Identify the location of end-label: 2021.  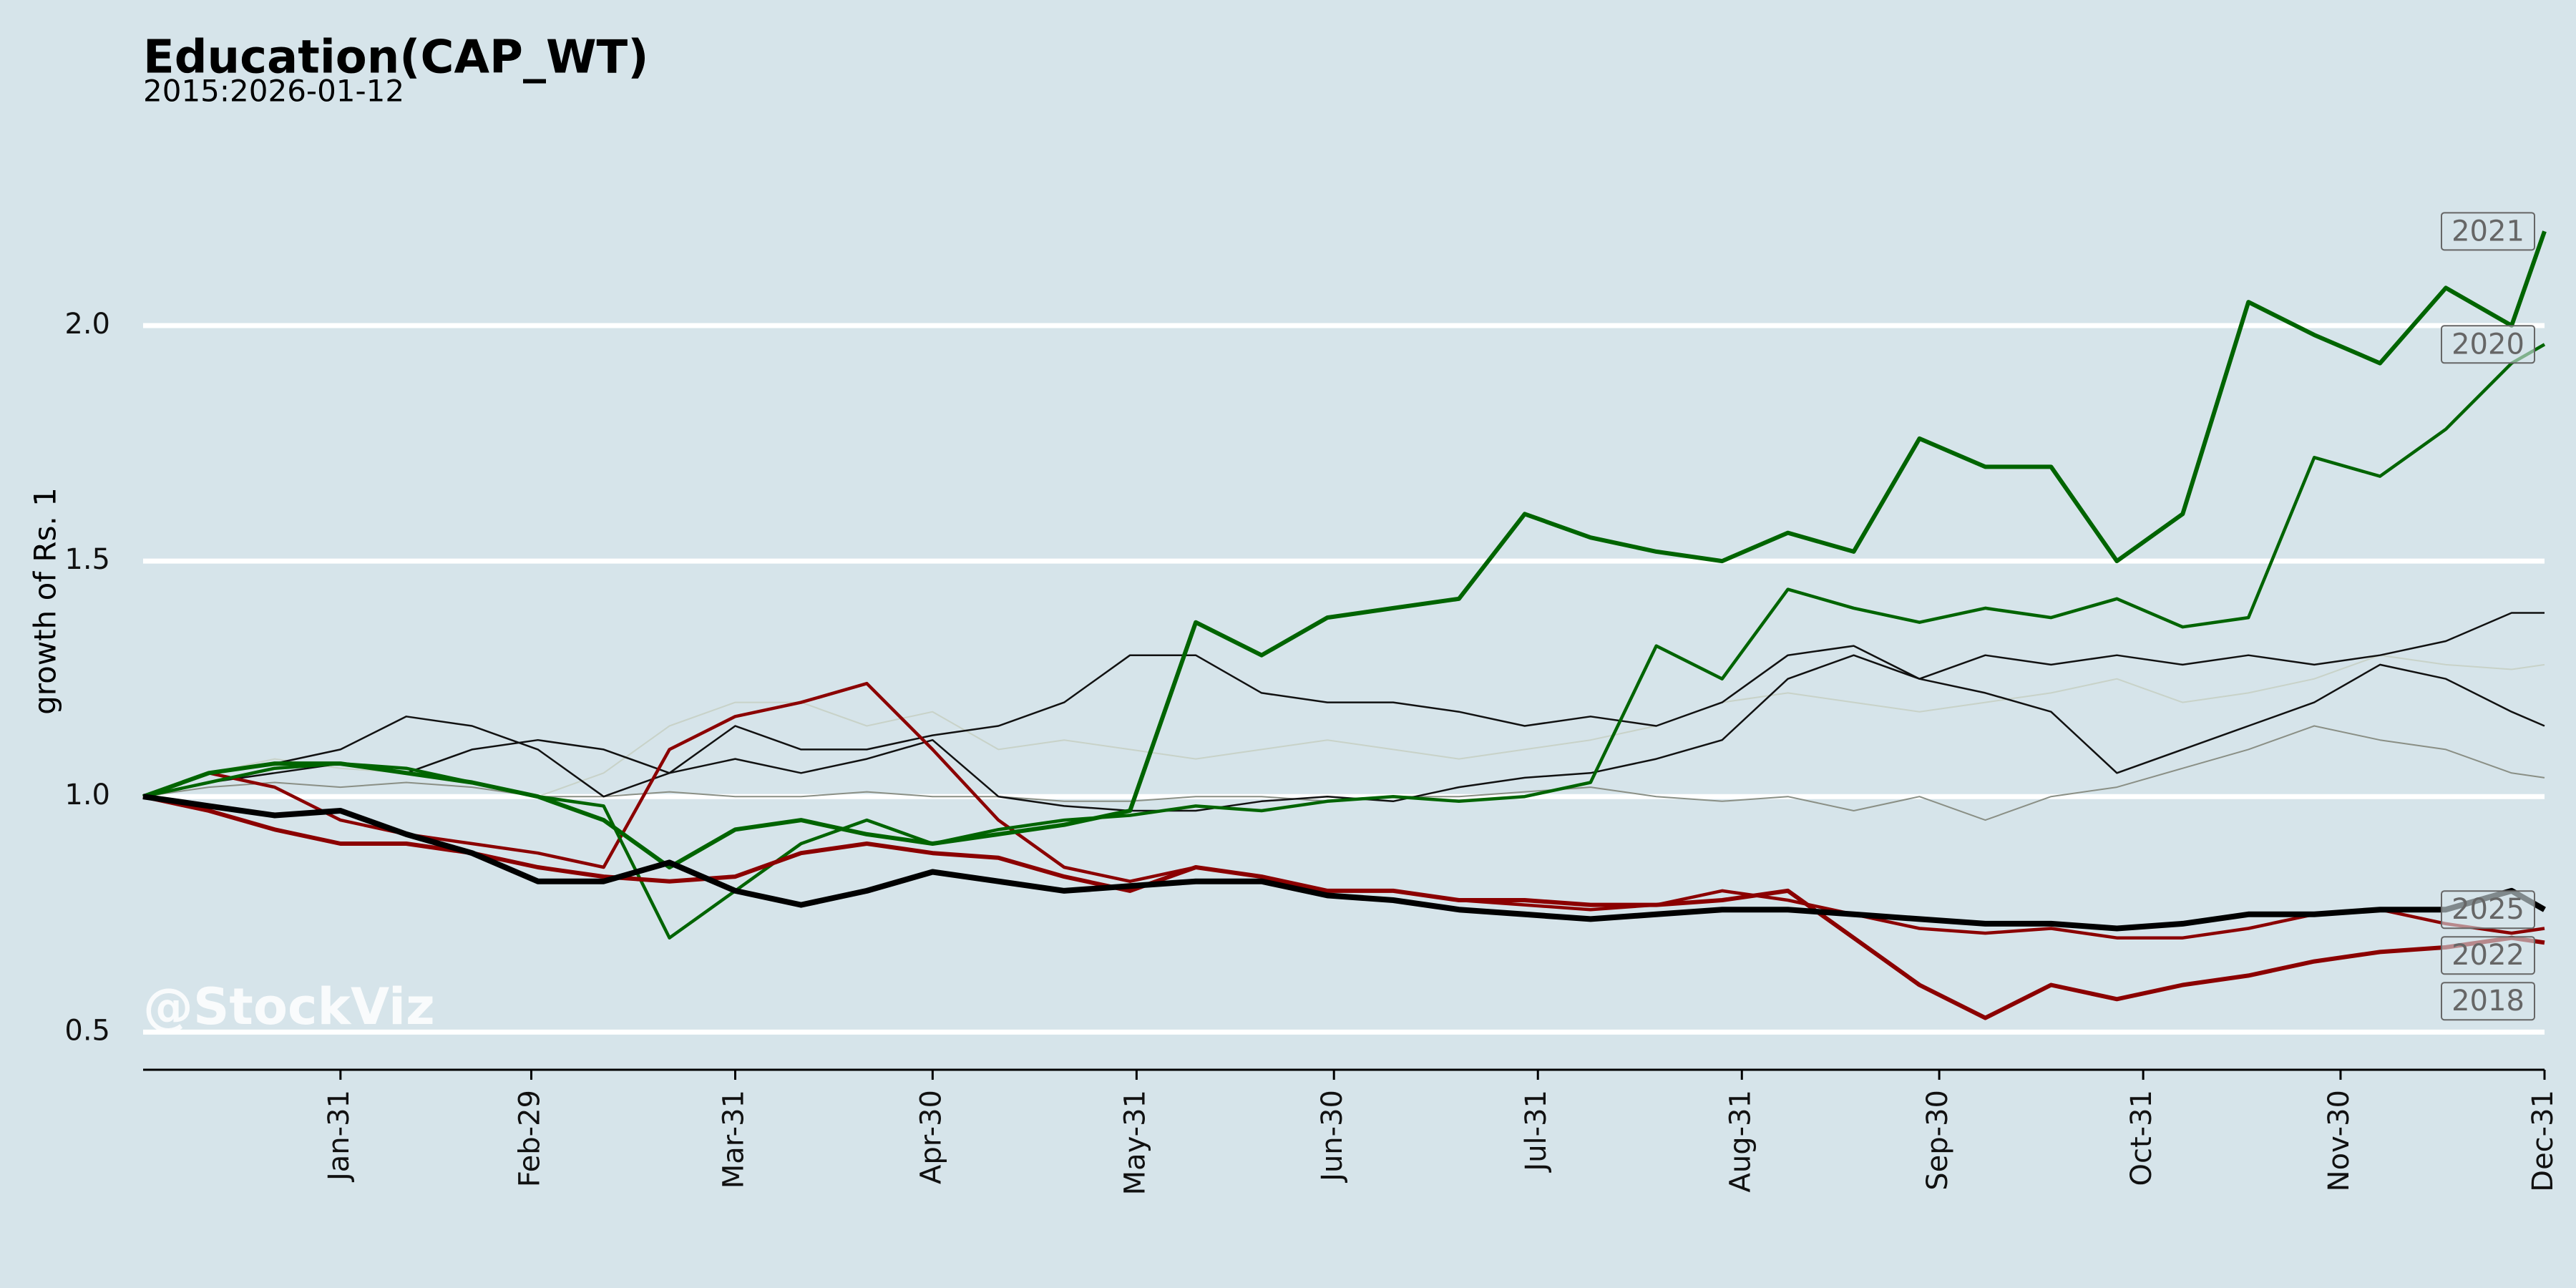
(2487, 231).